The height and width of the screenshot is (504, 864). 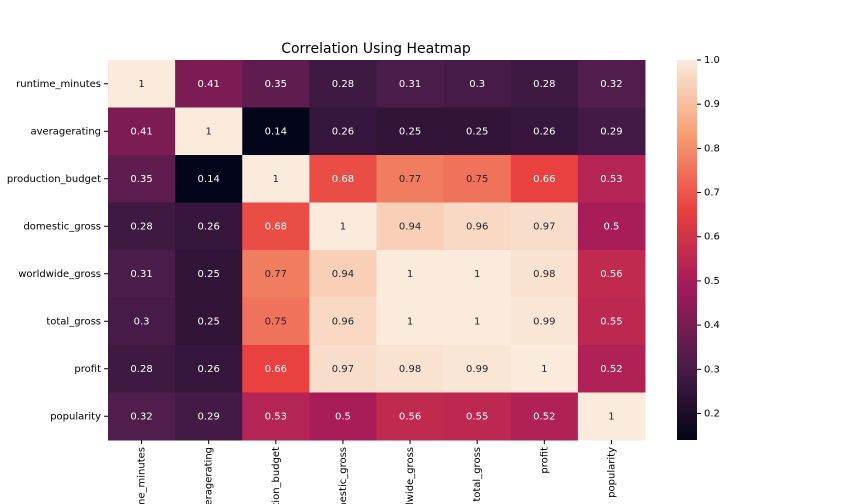 I want to click on colorbar-tick-label: 0.8, so click(x=712, y=148).